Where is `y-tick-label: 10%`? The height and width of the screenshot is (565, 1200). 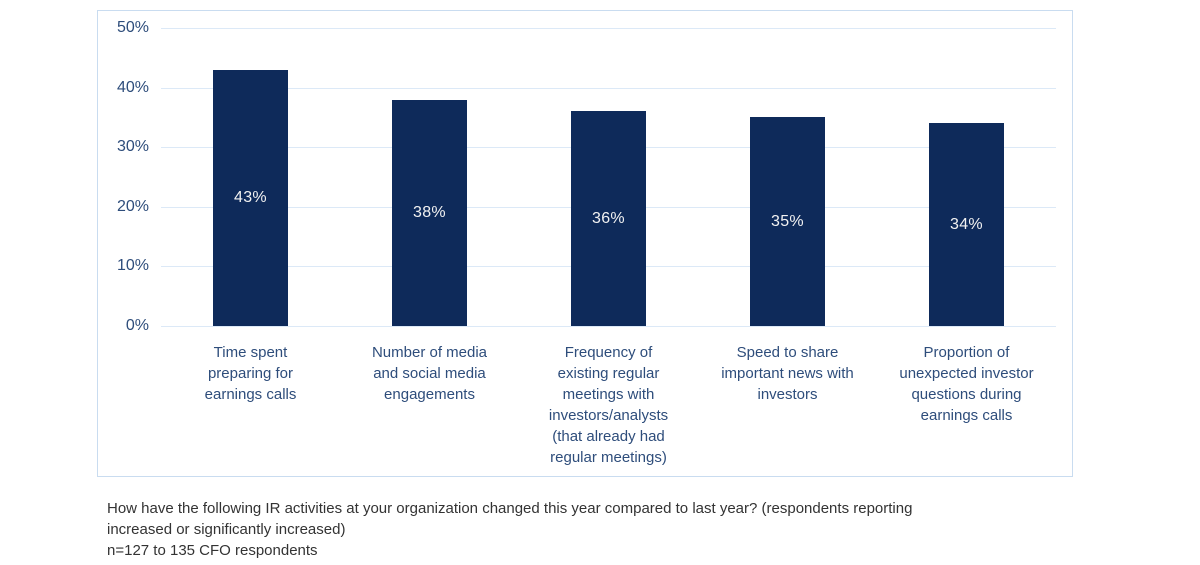
y-tick-label: 10% is located at coordinates (132, 266).